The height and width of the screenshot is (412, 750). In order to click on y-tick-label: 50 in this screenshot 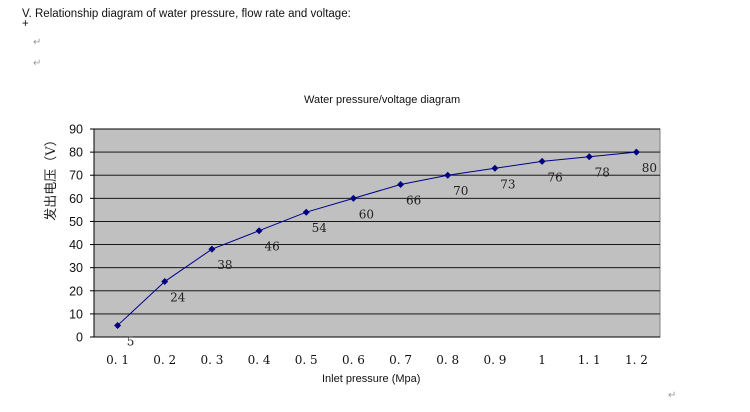, I will do `click(76, 222)`.